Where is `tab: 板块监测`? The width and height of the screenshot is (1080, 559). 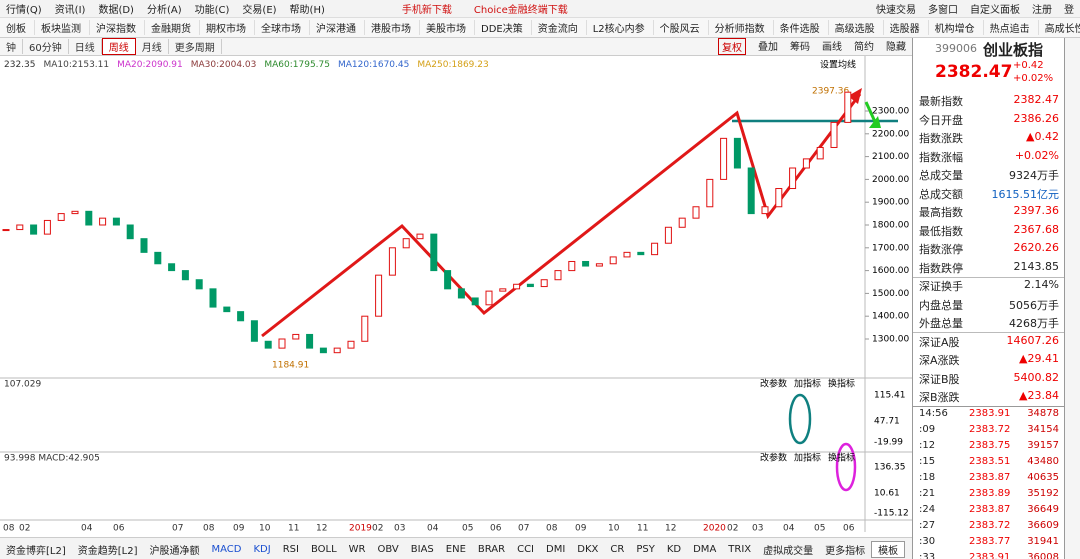
tab: 板块监测 is located at coordinates (62, 27).